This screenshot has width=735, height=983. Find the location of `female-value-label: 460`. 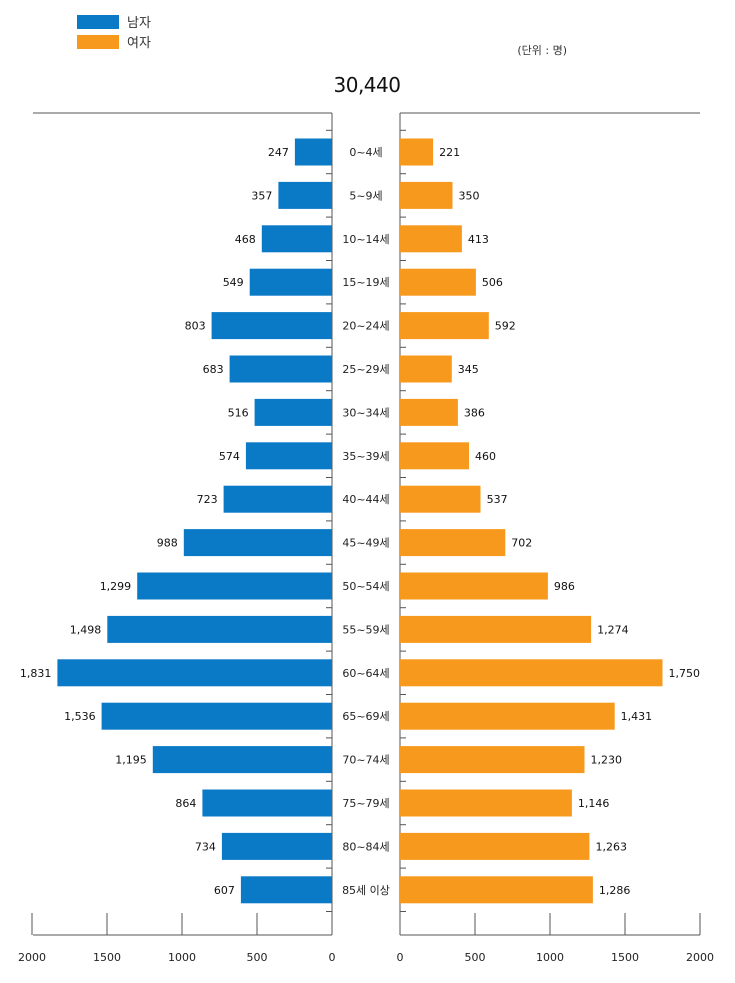

female-value-label: 460 is located at coordinates (485, 456).